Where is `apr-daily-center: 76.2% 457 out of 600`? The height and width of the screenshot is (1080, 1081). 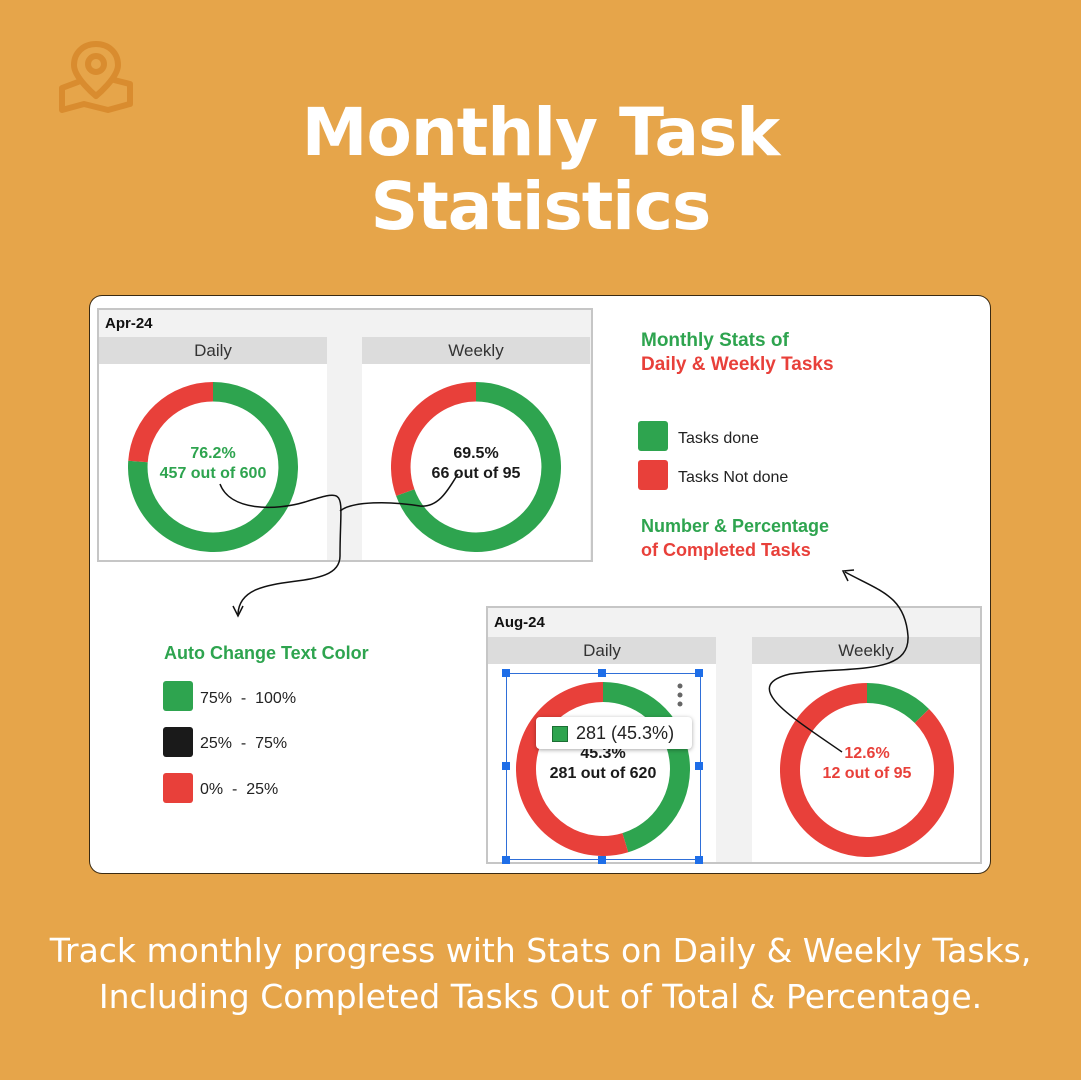 apr-daily-center: 76.2% 457 out of 600 is located at coordinates (213, 464).